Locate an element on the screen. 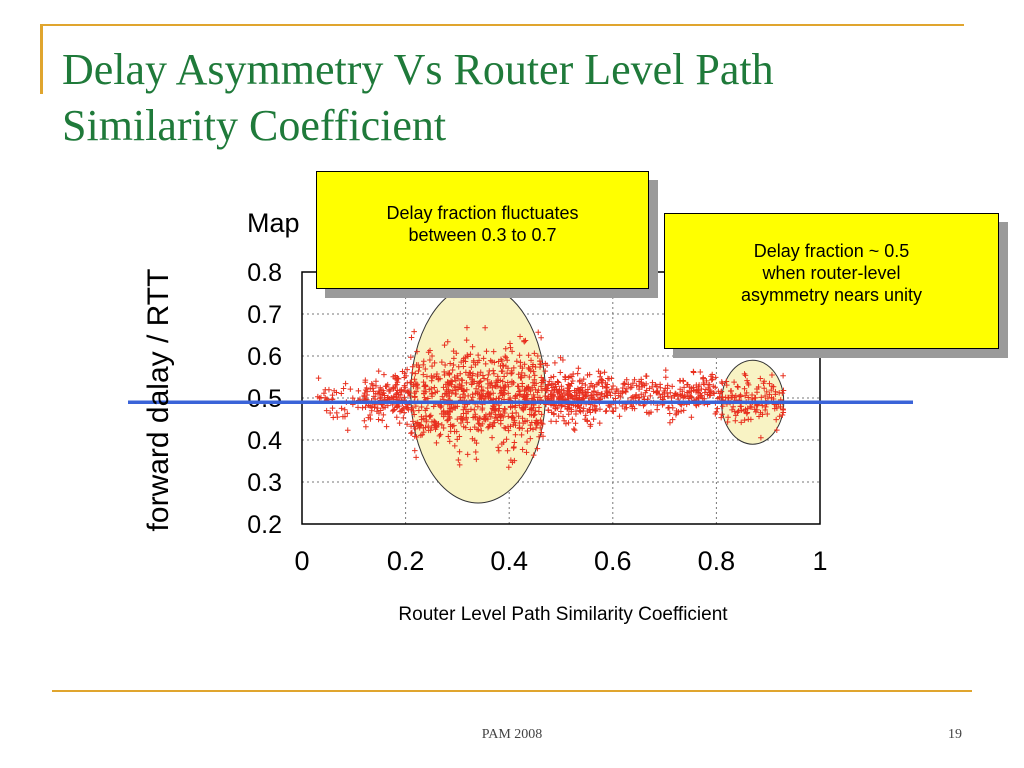 The image size is (1024, 768). x-axis-label: Router Level Path Similarity Coefficient is located at coordinates (563, 614).